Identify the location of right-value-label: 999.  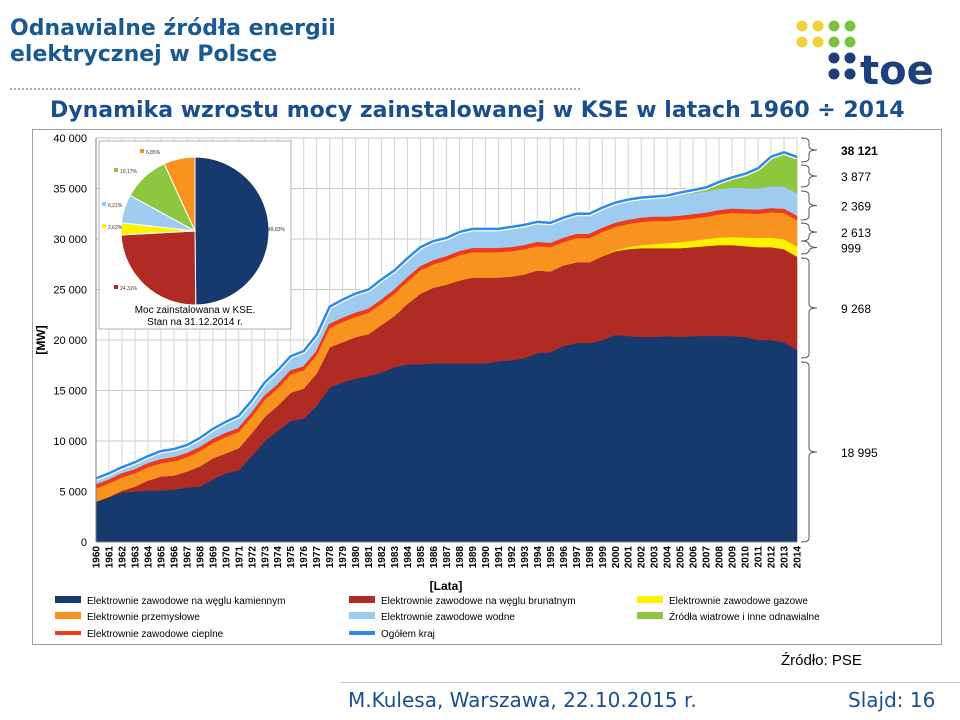
(851, 249).